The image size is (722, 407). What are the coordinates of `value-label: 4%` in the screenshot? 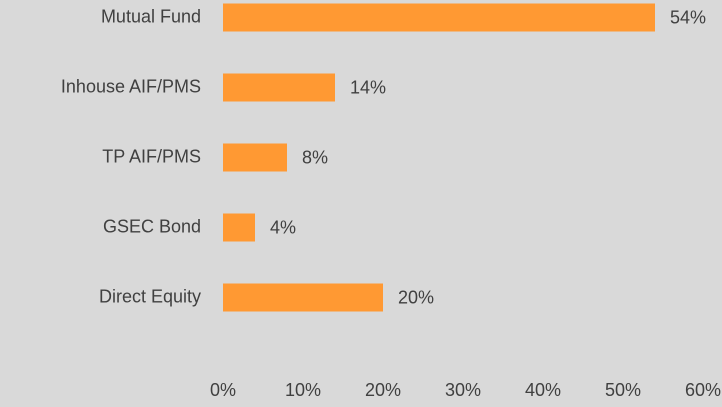 It's located at (283, 227).